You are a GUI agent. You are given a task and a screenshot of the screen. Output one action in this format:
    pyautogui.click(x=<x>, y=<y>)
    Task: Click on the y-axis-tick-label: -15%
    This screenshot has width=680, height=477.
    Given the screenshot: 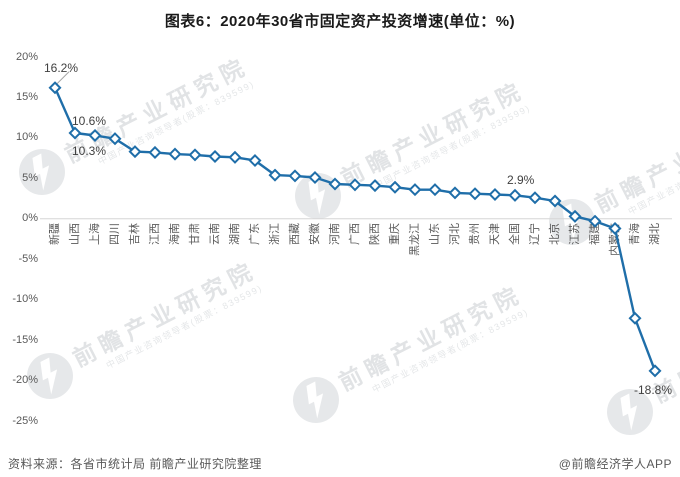 What is the action you would take?
    pyautogui.click(x=25, y=340)
    